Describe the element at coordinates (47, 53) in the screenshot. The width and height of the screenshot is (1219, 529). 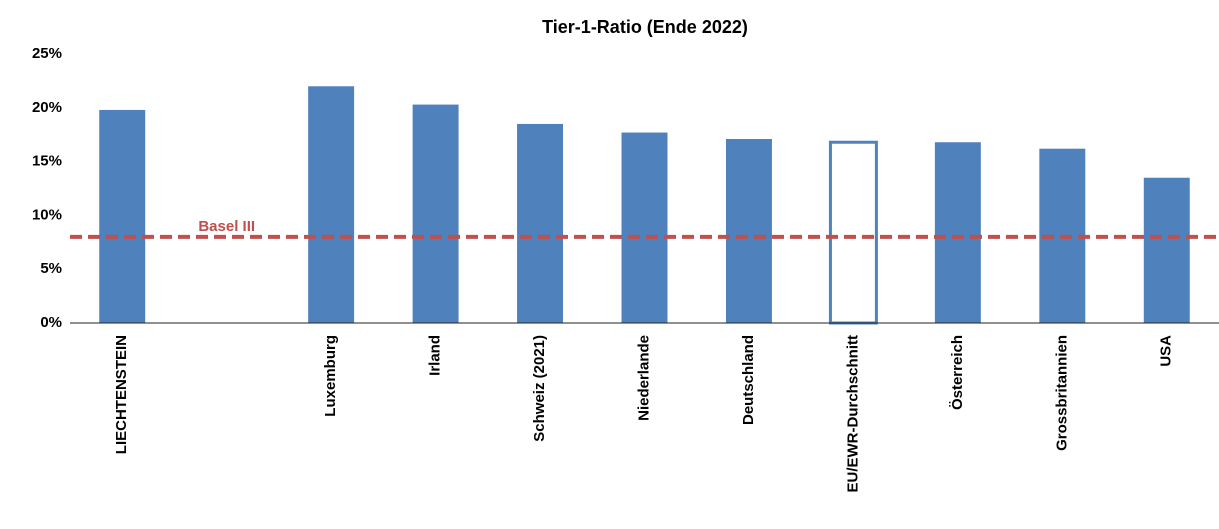
I see `y-tick-label: 25%` at that location.